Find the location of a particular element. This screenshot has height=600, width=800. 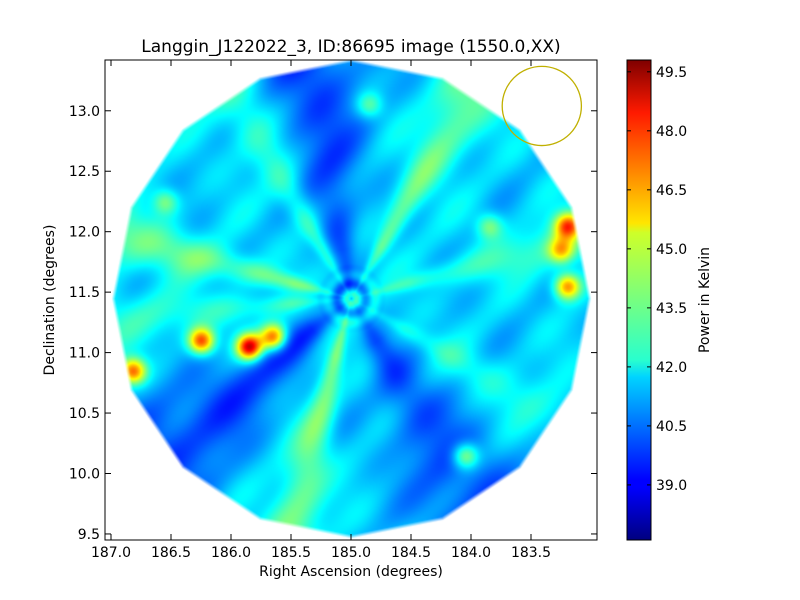

x-tick-label: 186.5 is located at coordinates (171, 553).